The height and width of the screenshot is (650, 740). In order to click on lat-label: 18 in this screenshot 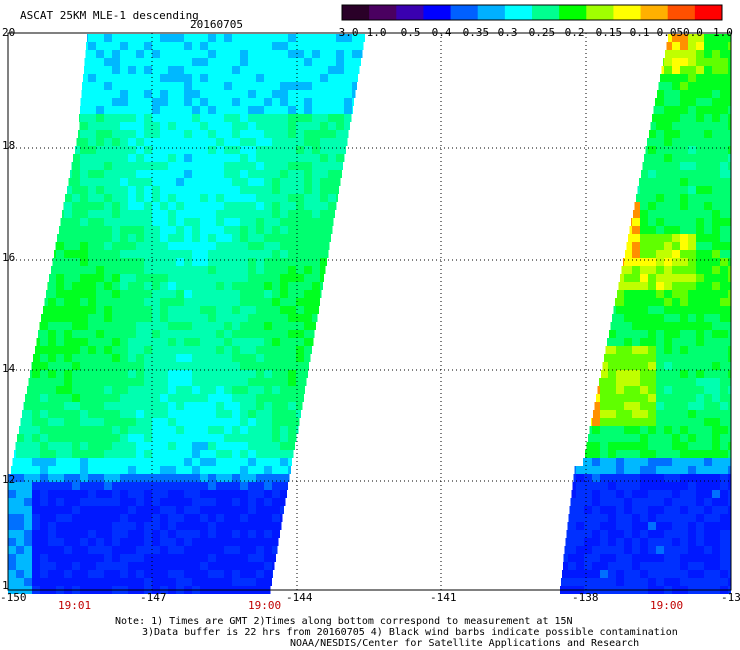, I will do `click(9, 145)`.